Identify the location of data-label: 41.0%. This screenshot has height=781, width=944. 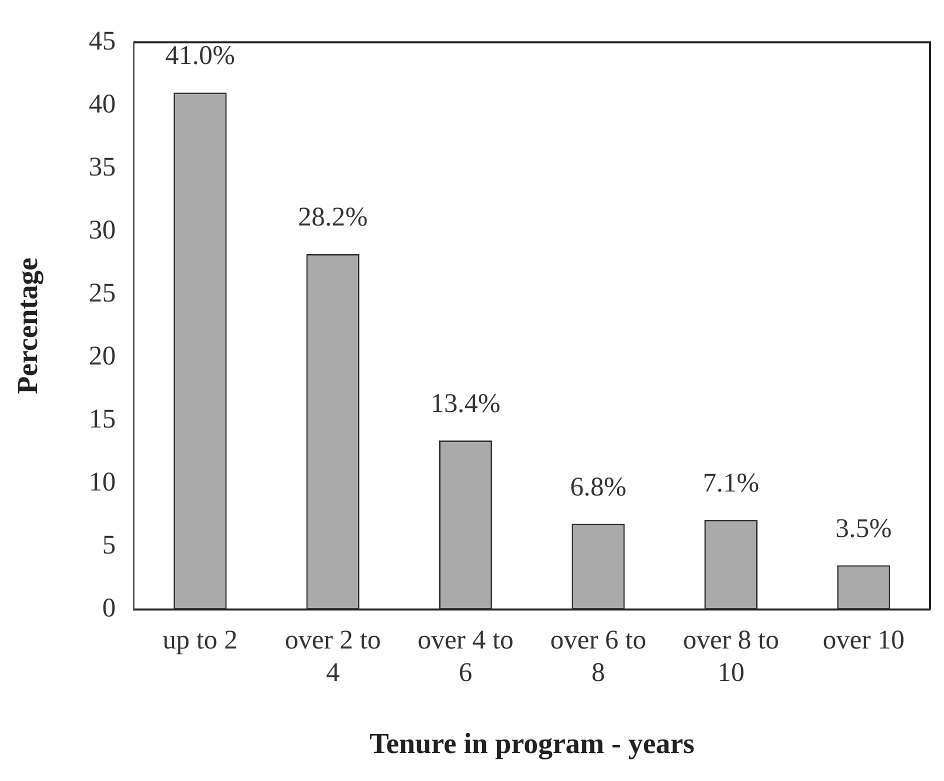
(200, 55).